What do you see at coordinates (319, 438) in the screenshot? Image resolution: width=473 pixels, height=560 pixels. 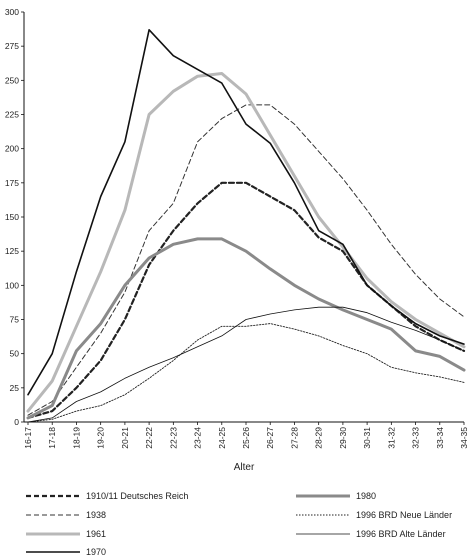 I see `x-tick-label: 28-29` at bounding box center [319, 438].